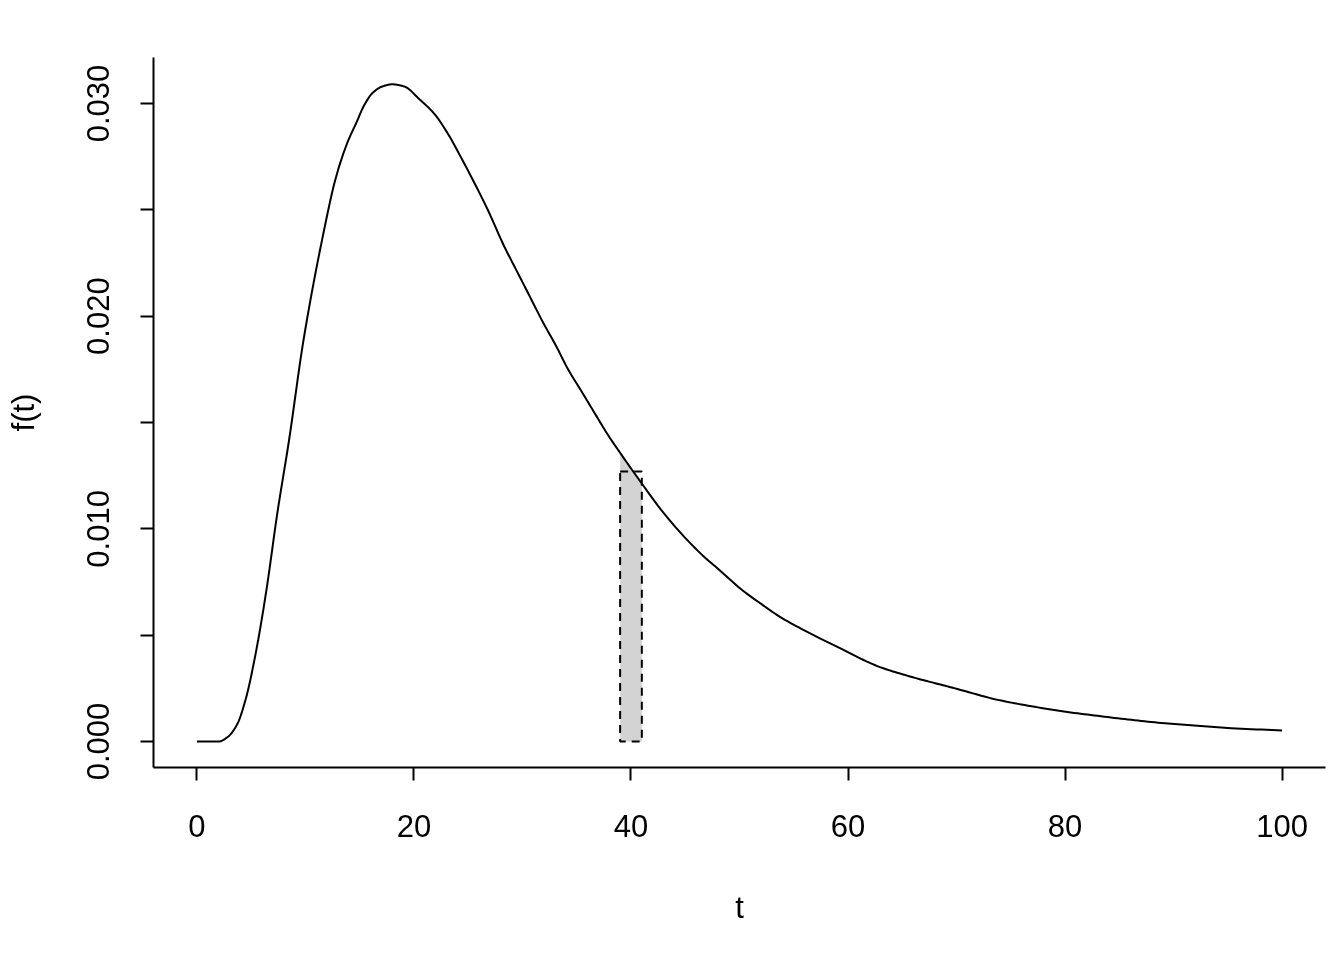 This screenshot has width=1344, height=960. I want to click on y-tick-label: 0.010, so click(99, 529).